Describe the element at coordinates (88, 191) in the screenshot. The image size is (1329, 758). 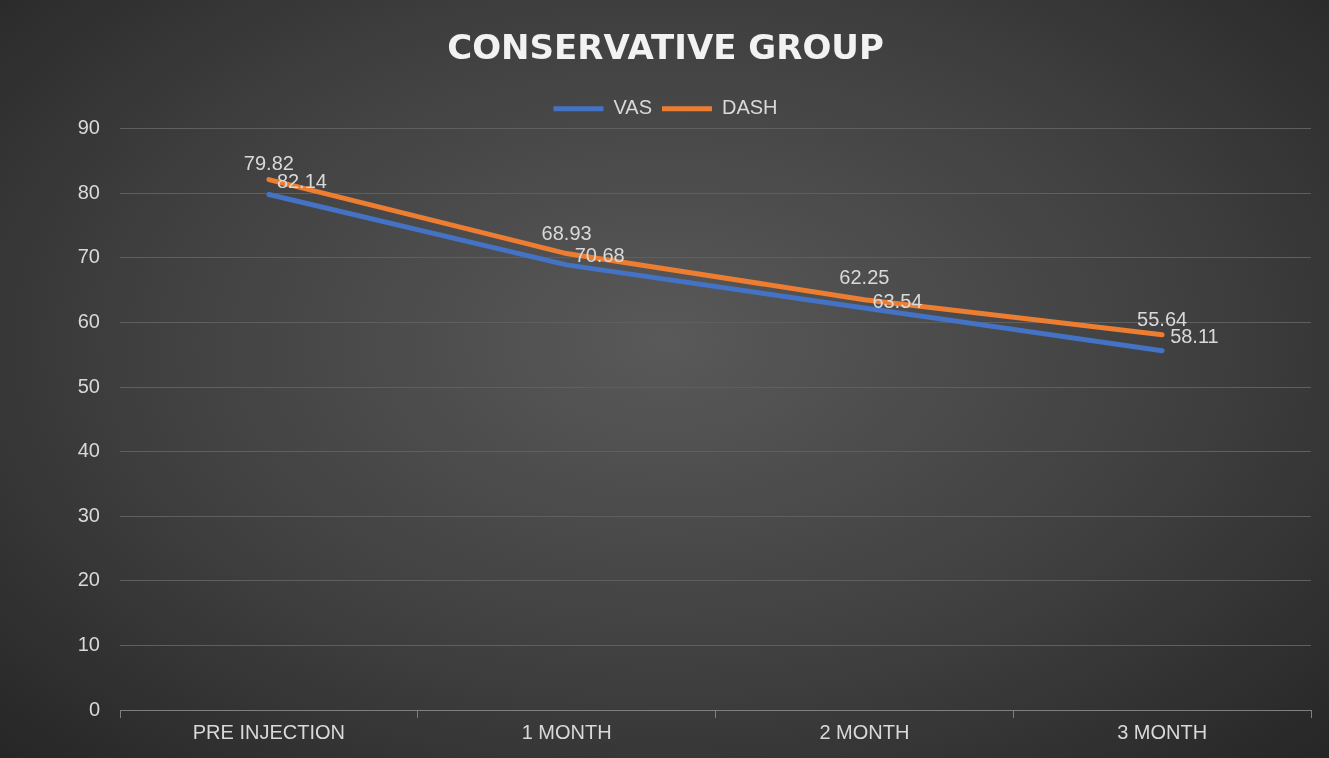
I see `y-tick-label: 80` at that location.